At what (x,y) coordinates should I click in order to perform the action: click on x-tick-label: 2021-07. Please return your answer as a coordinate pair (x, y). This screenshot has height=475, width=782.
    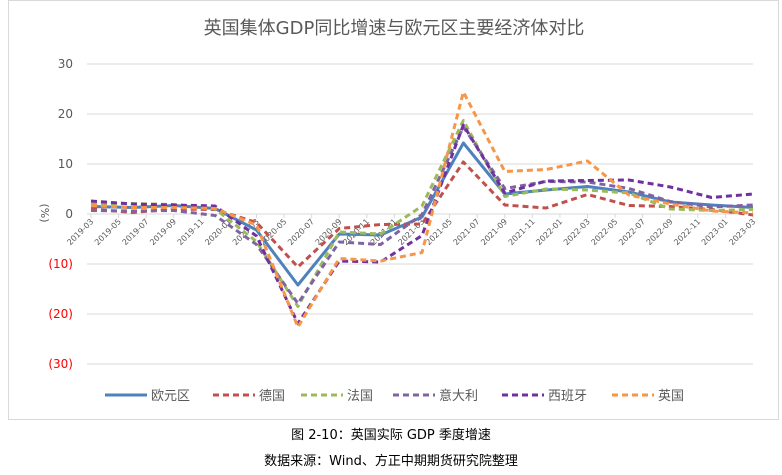
    Looking at the image, I should click on (467, 232).